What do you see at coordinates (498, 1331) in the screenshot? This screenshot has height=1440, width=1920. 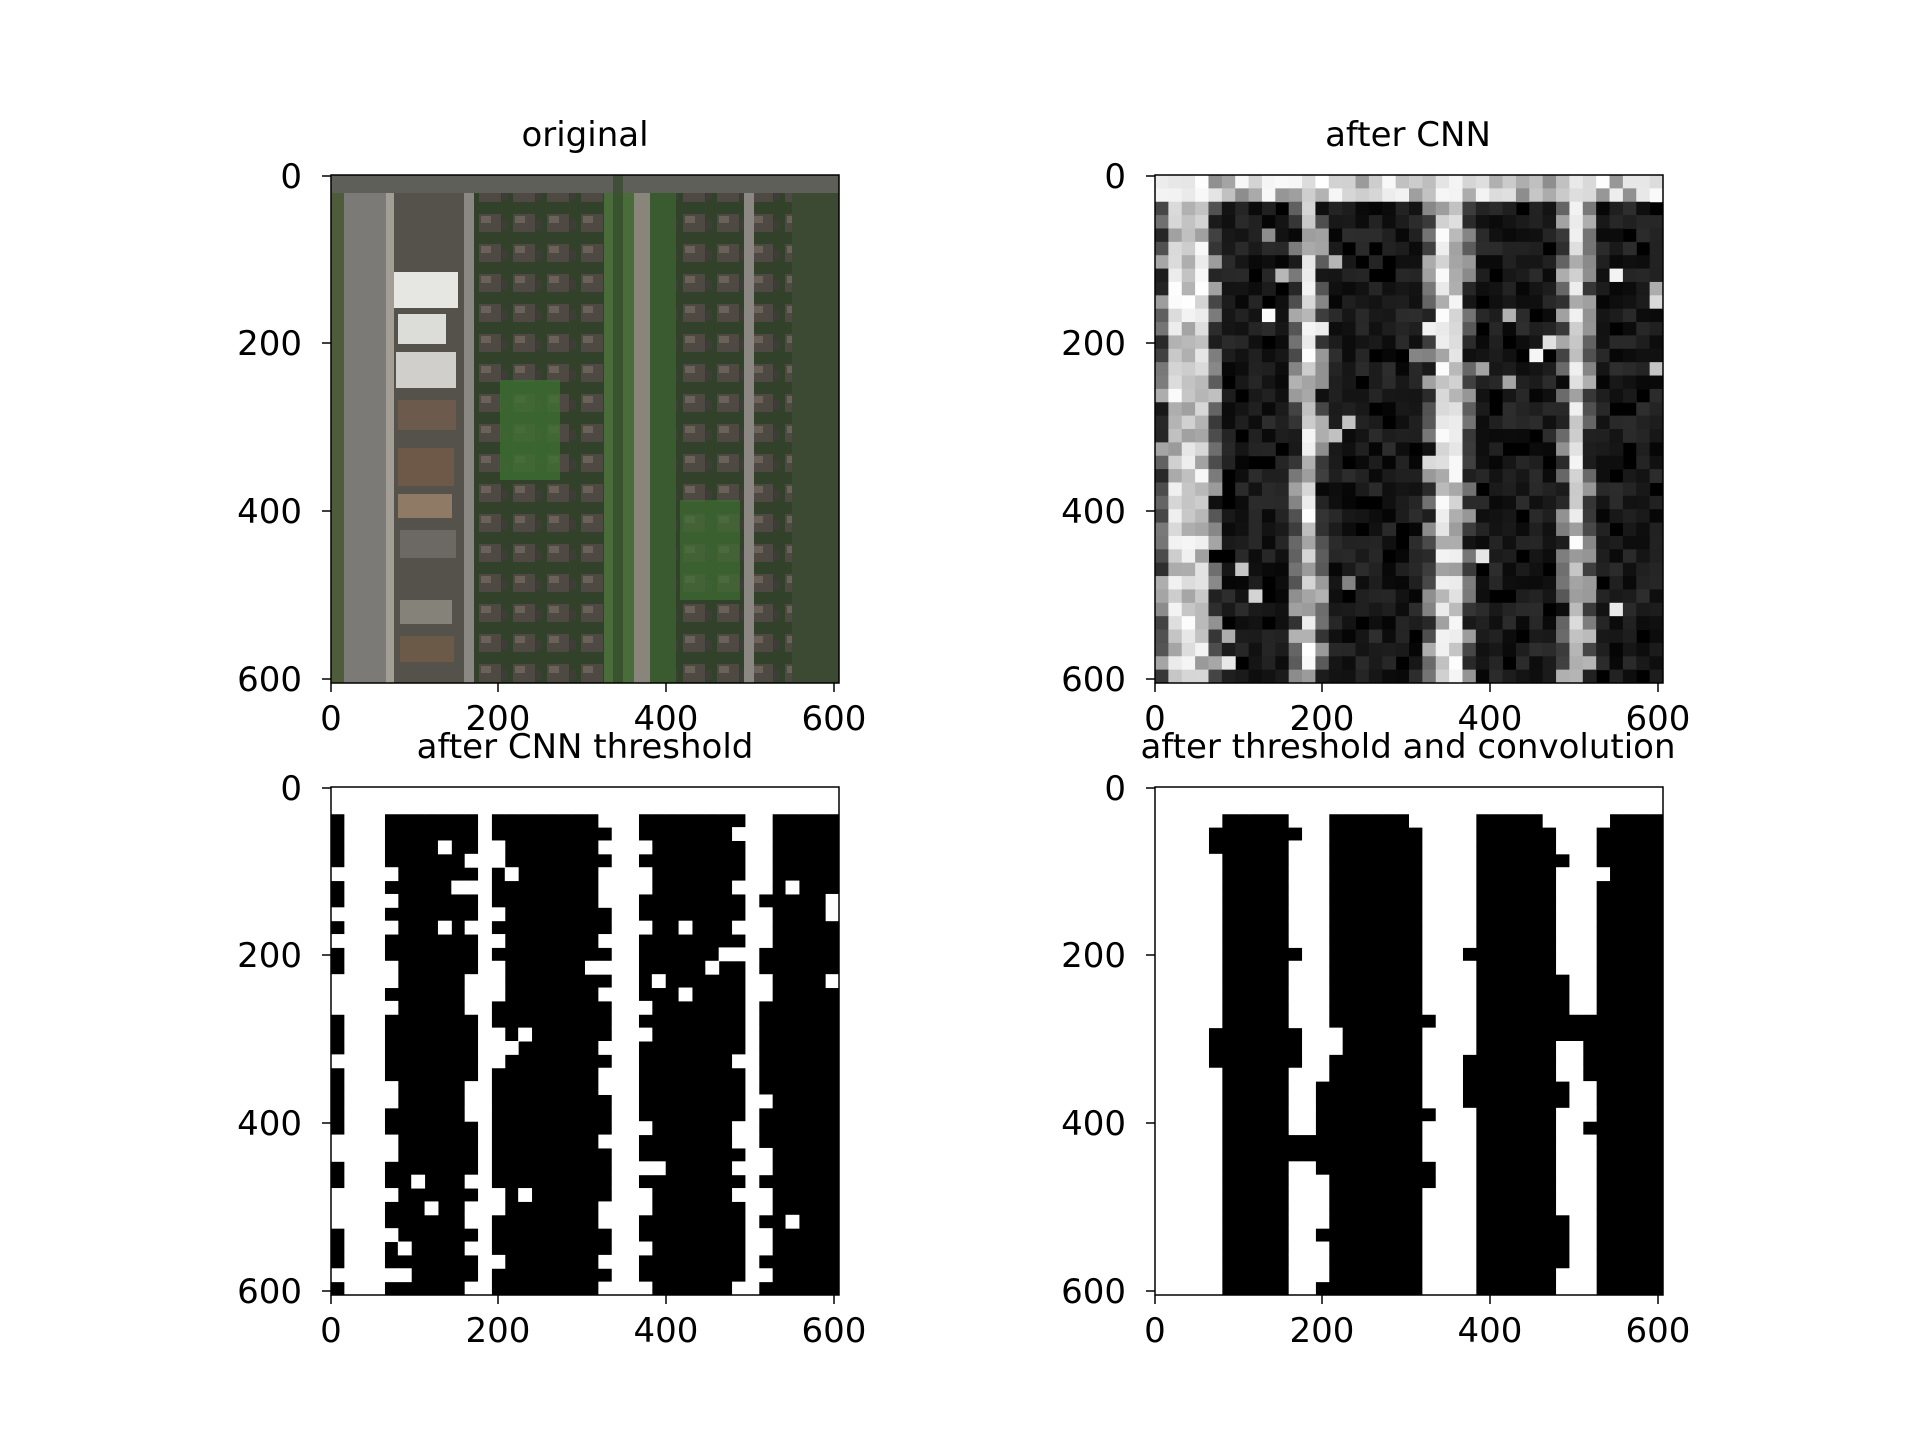 I see `x-tick-label: 200` at bounding box center [498, 1331].